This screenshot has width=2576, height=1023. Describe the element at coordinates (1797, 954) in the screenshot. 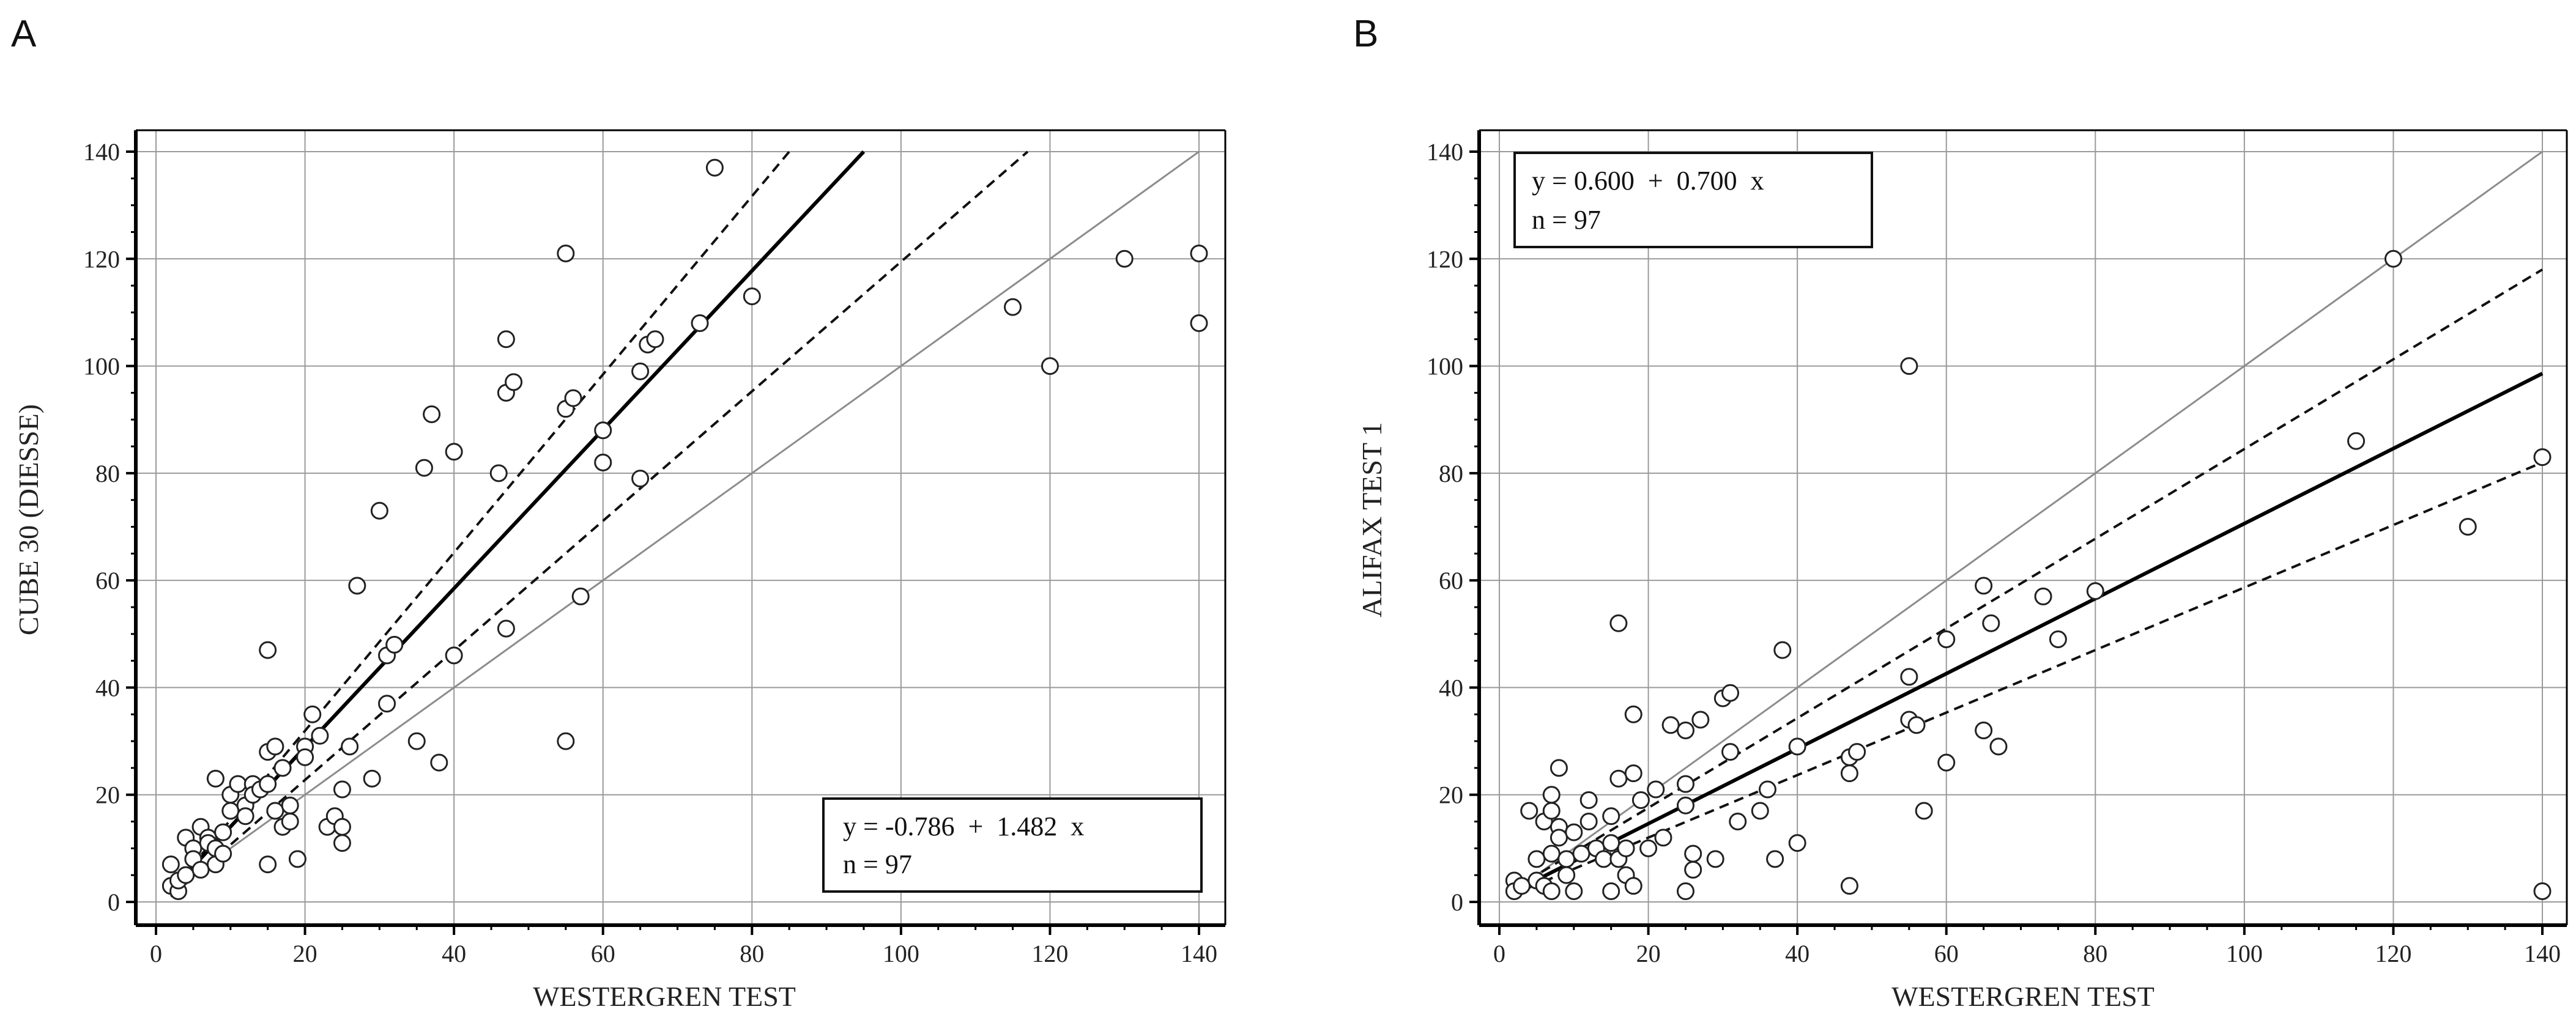

I see `panel-b-x-tick-label: 40` at that location.